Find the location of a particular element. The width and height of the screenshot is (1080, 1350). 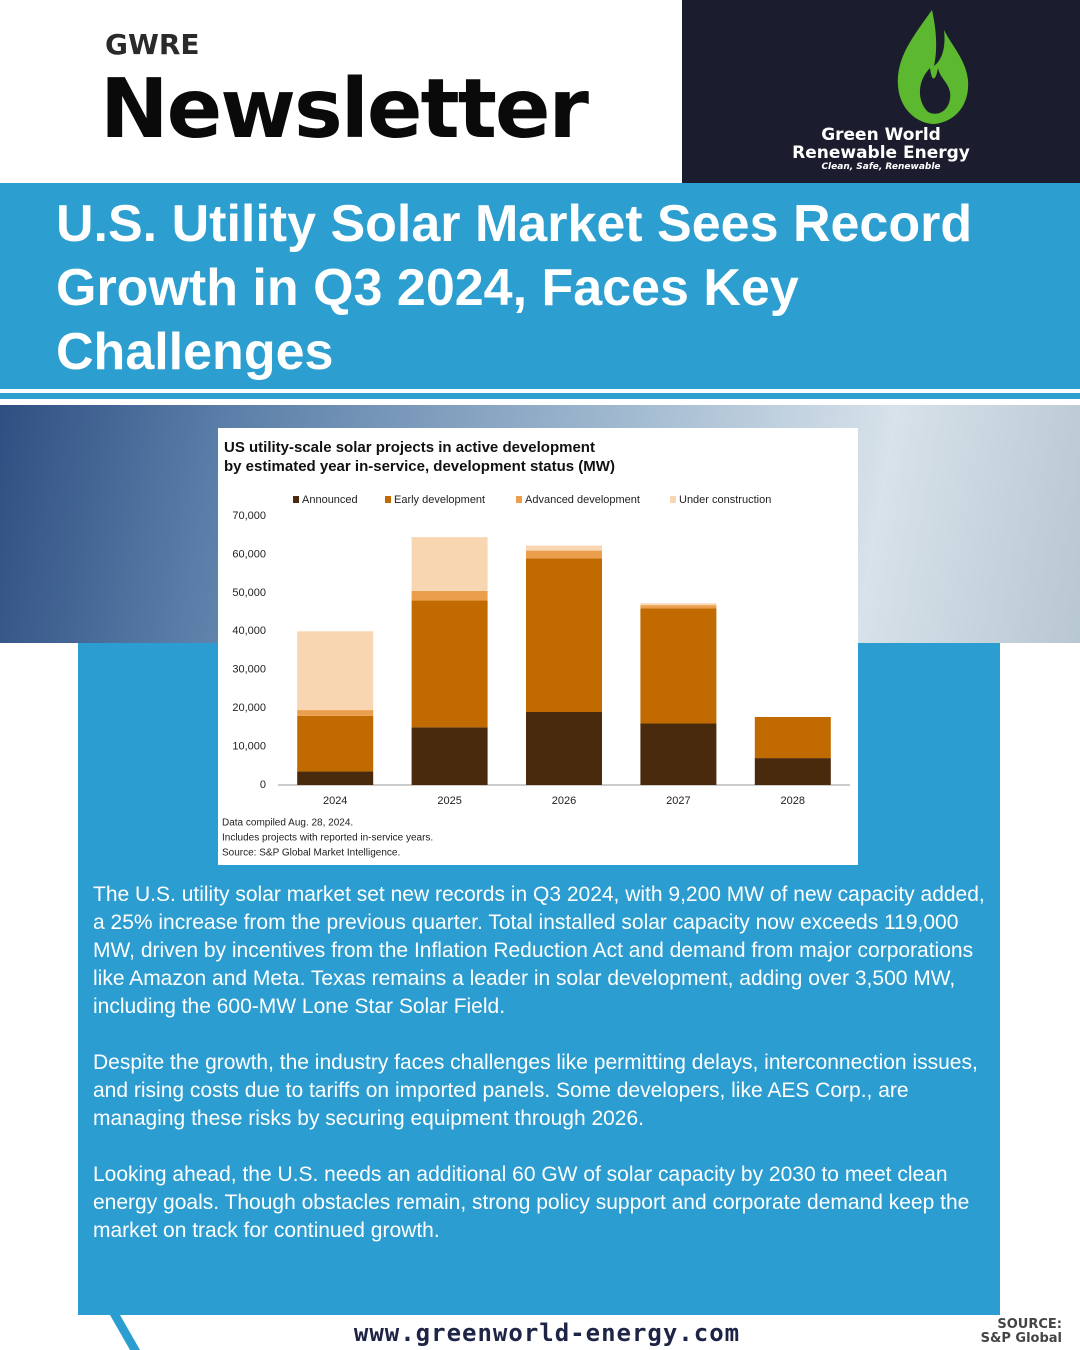

chart-note: Data compiled Aug. 28, 2024. is located at coordinates (287, 823).